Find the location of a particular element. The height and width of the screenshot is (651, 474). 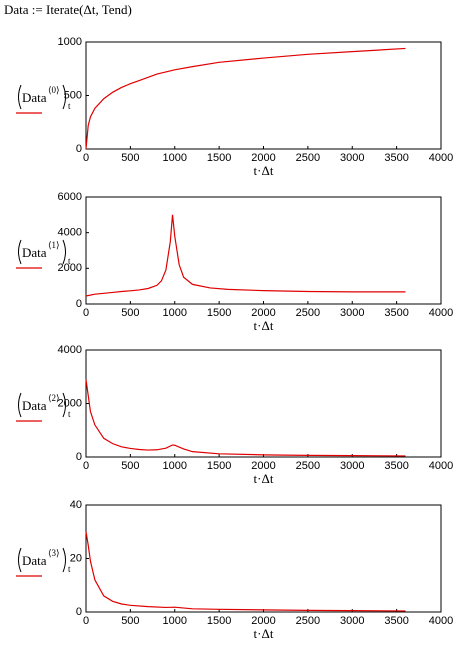

y-label-sup: ⟨0⟩ is located at coordinates (54, 90).